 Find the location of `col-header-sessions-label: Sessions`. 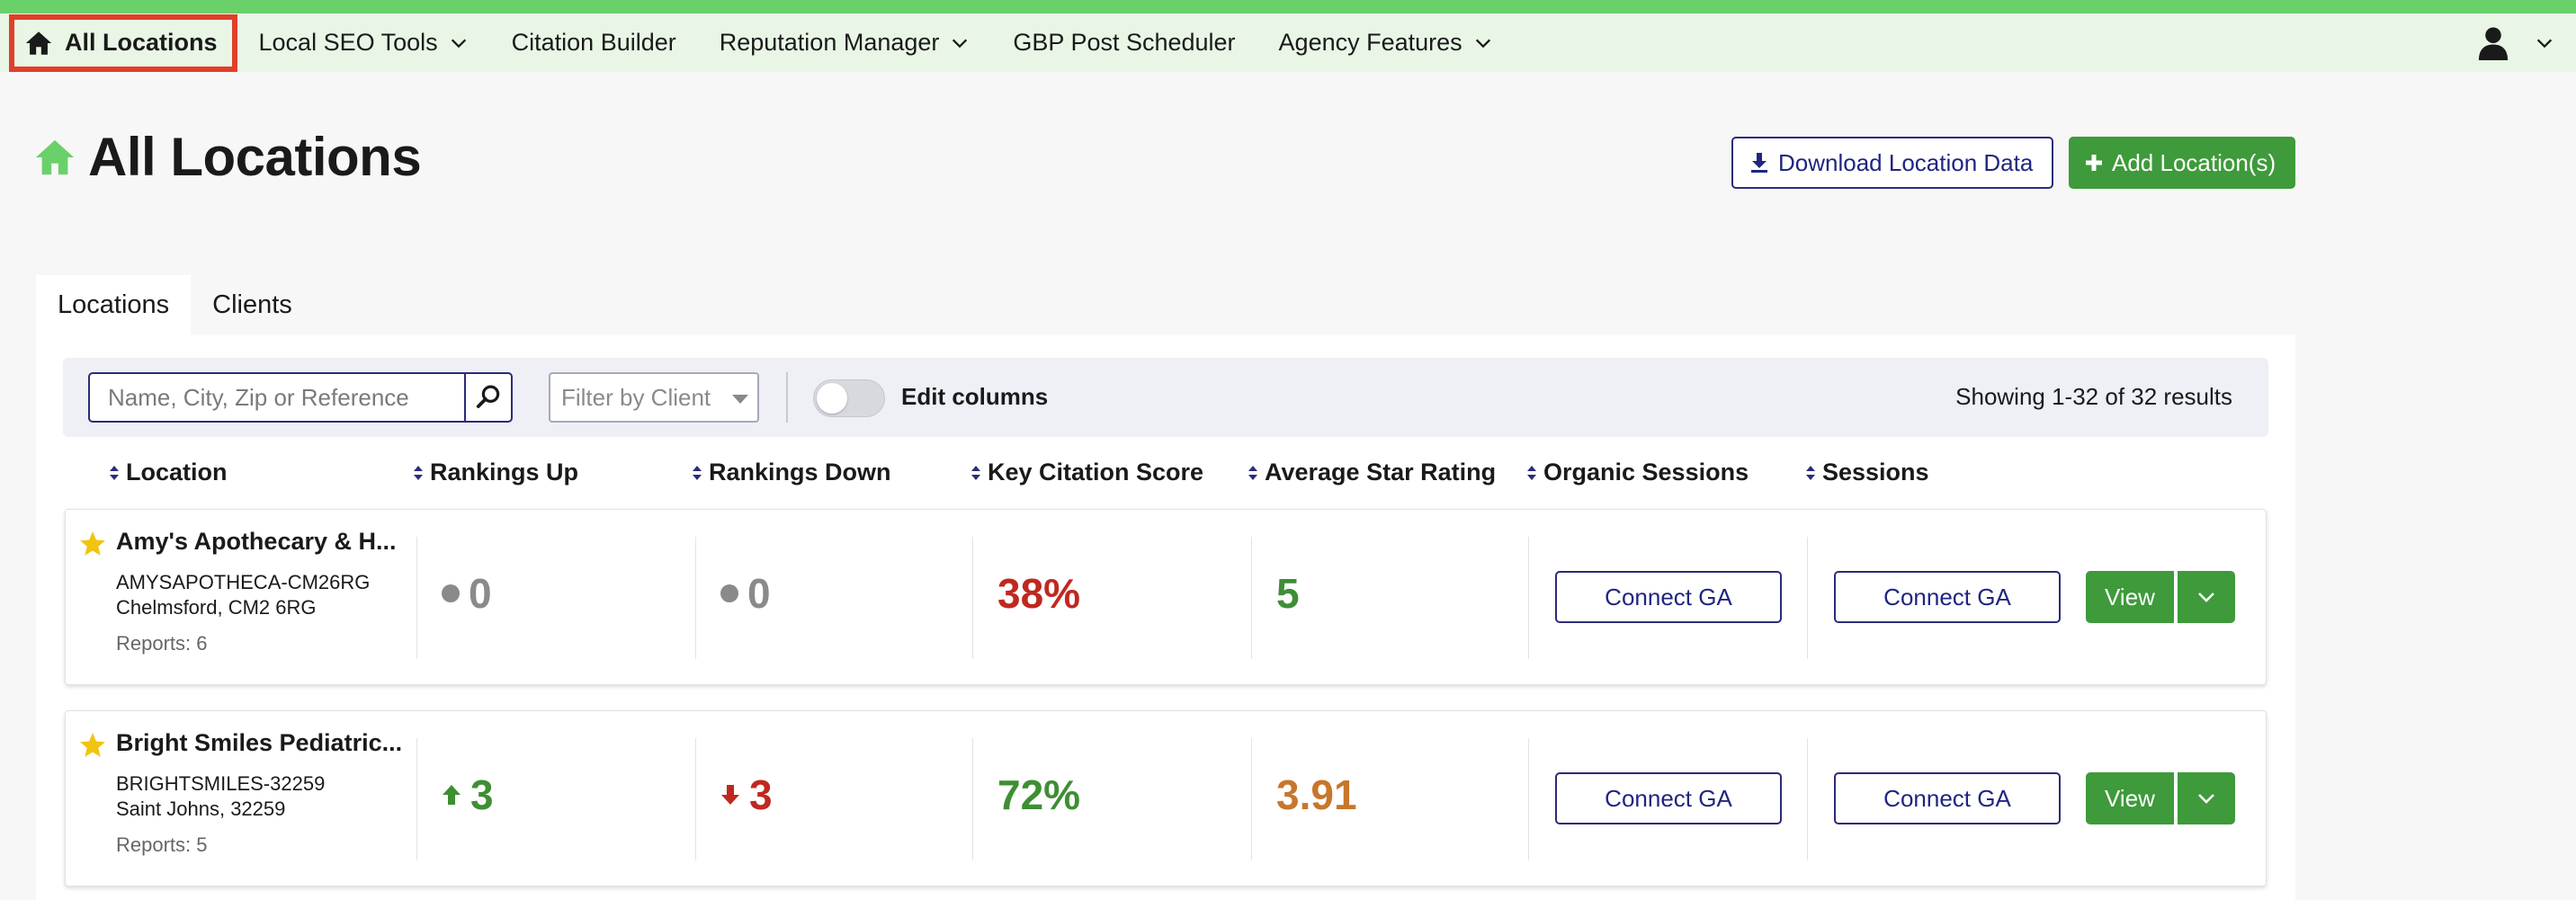

col-header-sessions-label: Sessions is located at coordinates (1875, 472).